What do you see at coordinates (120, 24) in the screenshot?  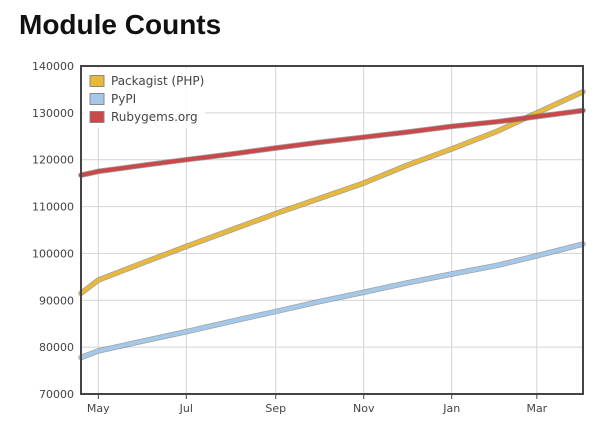 I see `chart-title: Module Counts` at bounding box center [120, 24].